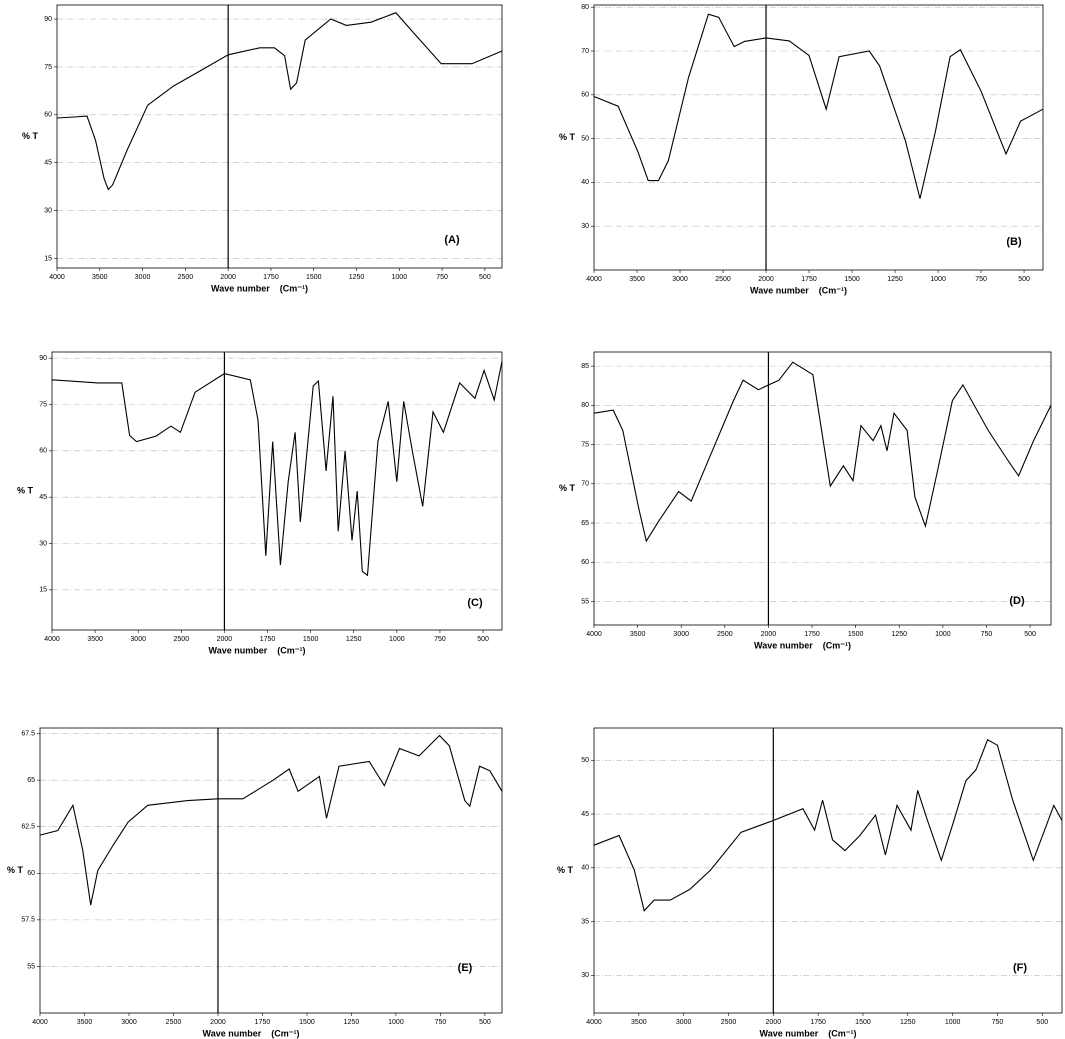  I want to click on y-tick-label: 70, so click(585, 484).